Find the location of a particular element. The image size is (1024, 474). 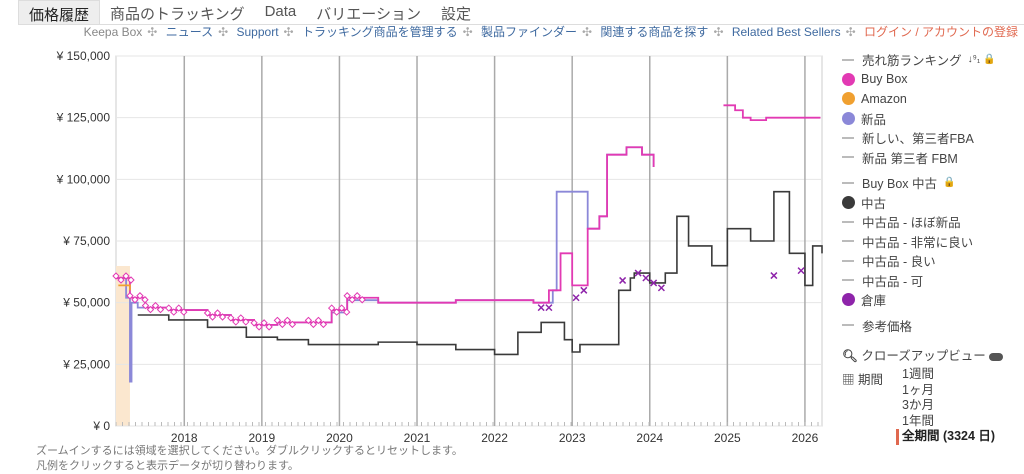

tab-settings: 設定 is located at coordinates (455, 14).